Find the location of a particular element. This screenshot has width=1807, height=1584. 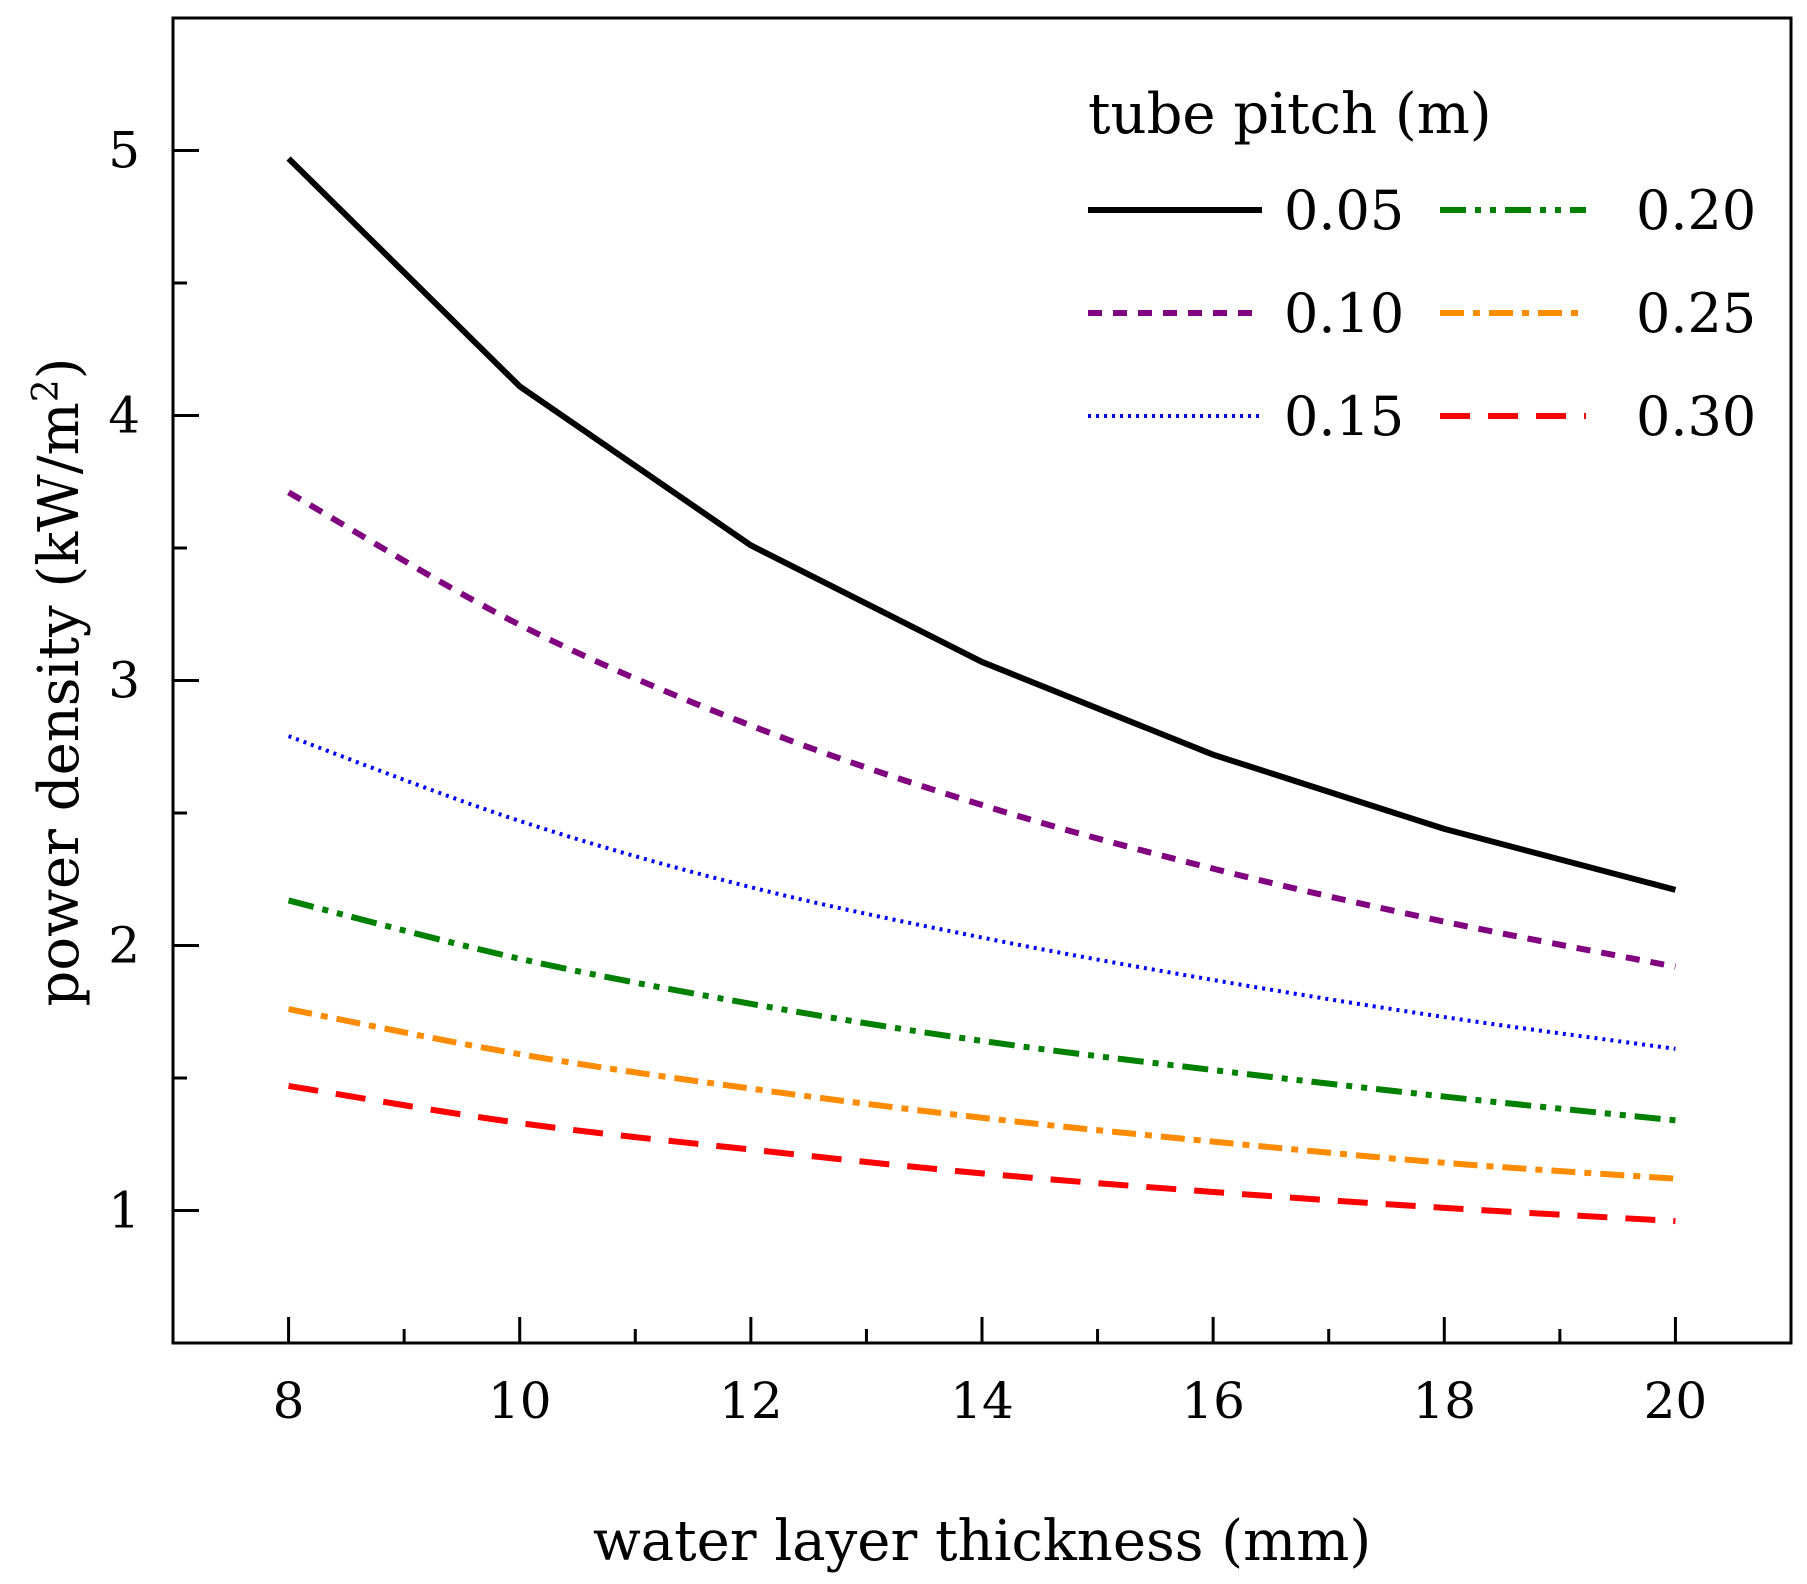

legend-label-0.05: 0.05 is located at coordinates (1344, 210).